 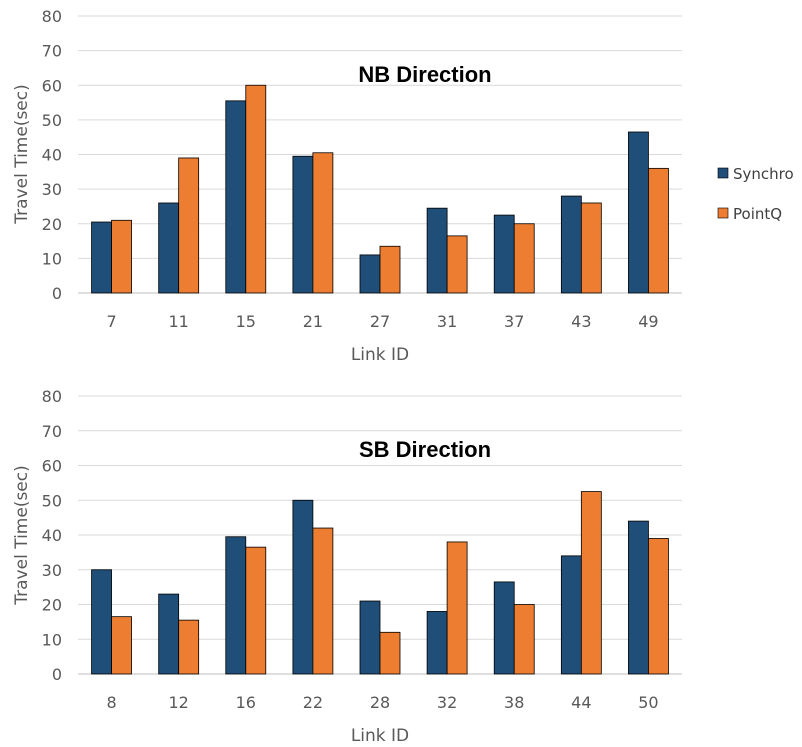 What do you see at coordinates (514, 321) in the screenshot?
I see `x-tick-label: 37` at bounding box center [514, 321].